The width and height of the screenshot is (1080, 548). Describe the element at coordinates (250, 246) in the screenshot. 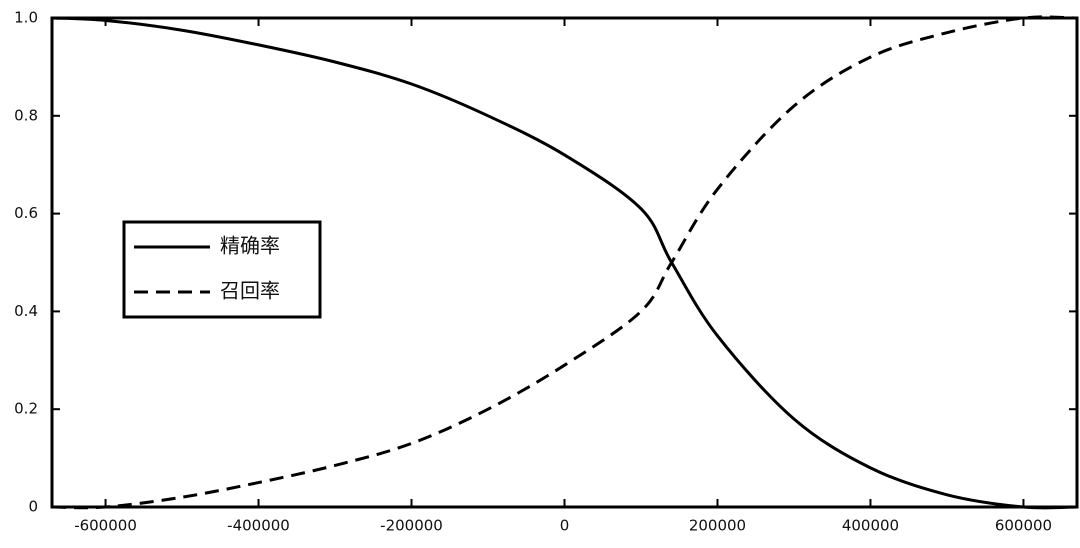

I see `legend-label: 精确率` at that location.